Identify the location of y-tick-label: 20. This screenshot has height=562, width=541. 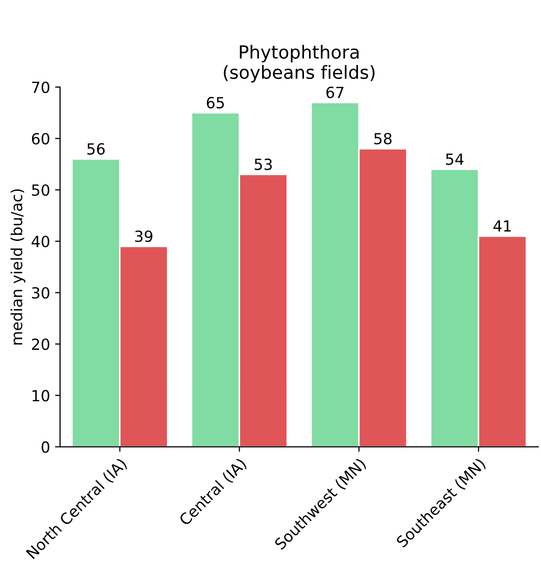
(41, 344).